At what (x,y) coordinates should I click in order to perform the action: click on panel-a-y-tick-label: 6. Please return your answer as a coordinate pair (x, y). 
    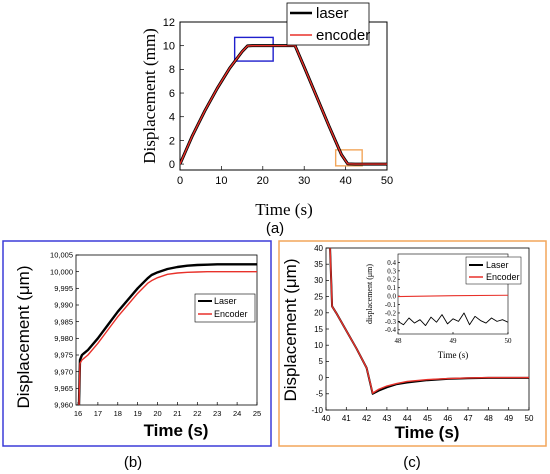
    Looking at the image, I should click on (172, 94).